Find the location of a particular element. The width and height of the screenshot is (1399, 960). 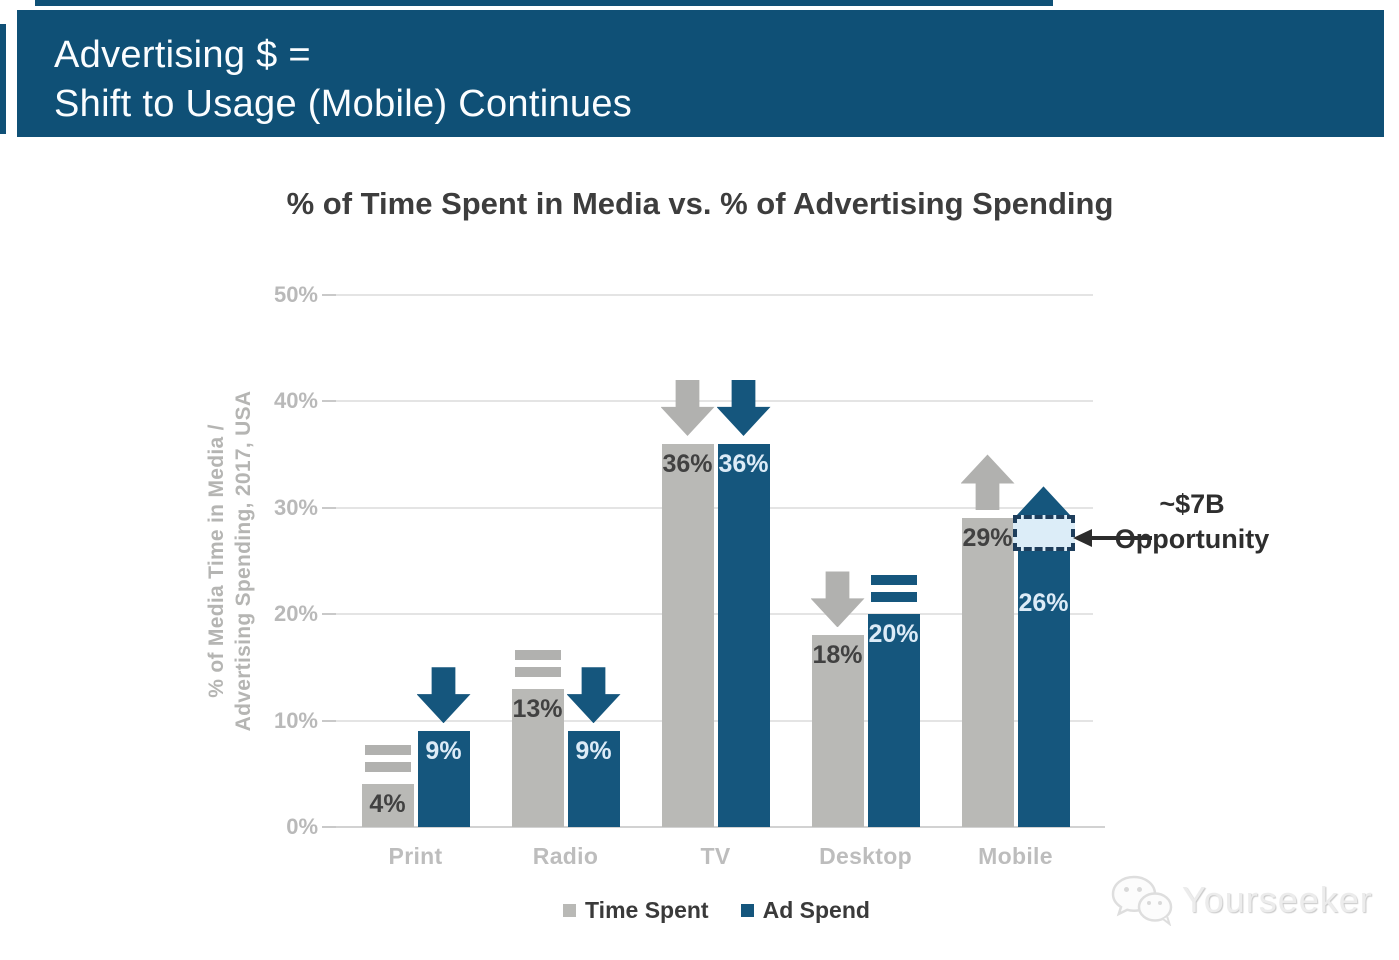

value-label-radio-ad-spend: 9% is located at coordinates (593, 751).